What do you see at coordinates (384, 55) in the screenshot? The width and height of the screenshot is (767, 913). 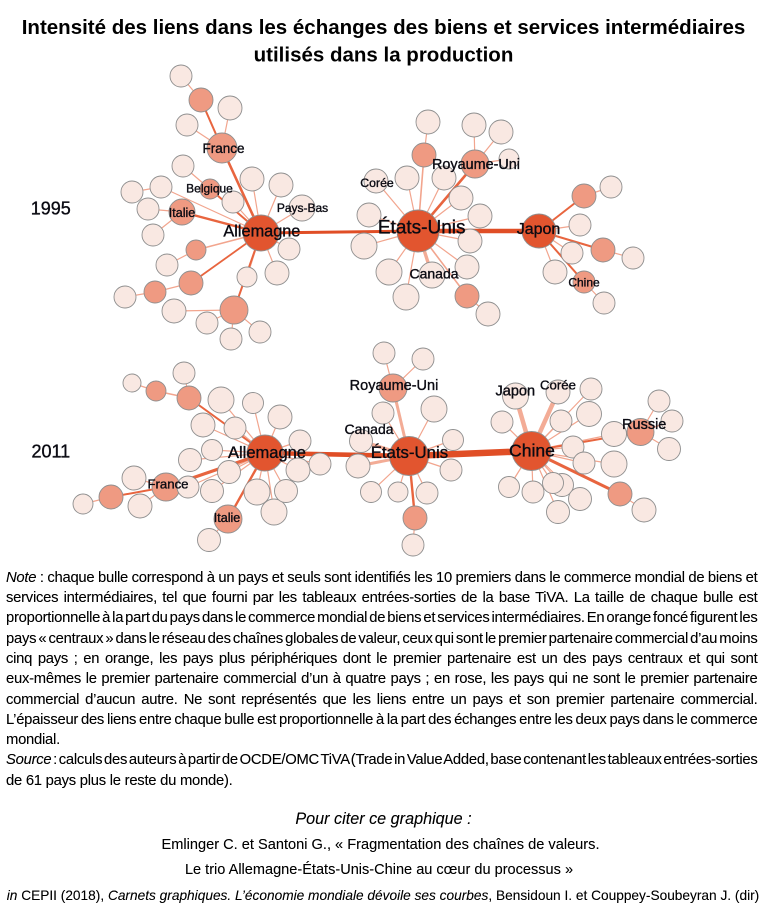 I see `svg-text: utilisés dans la production` at bounding box center [384, 55].